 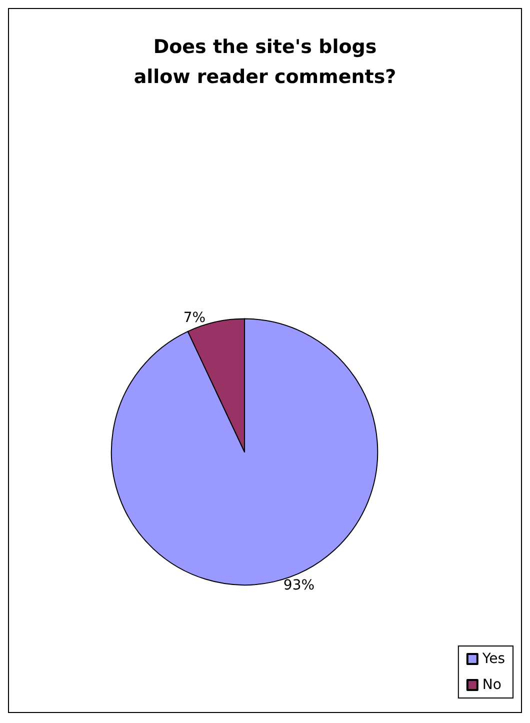 What do you see at coordinates (493, 659) in the screenshot?
I see `legend-label: Yes` at bounding box center [493, 659].